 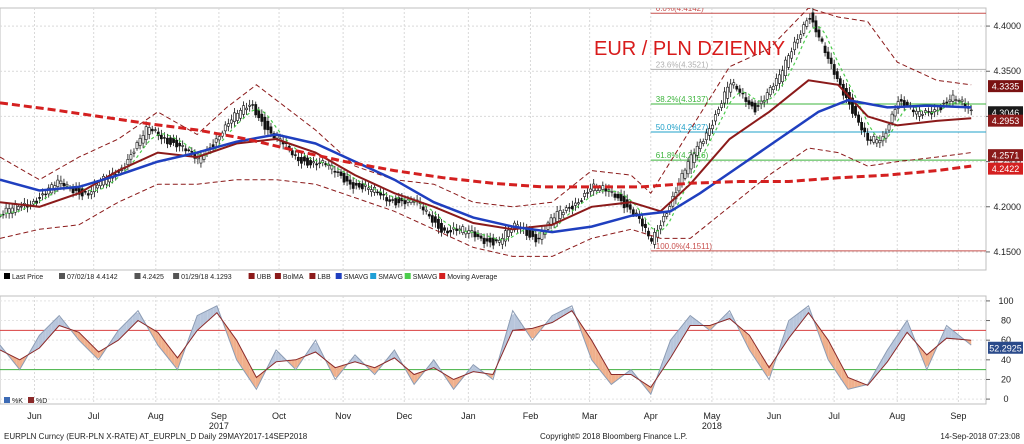 I want to click on osc-tick-label: 0, so click(x=1005, y=399).